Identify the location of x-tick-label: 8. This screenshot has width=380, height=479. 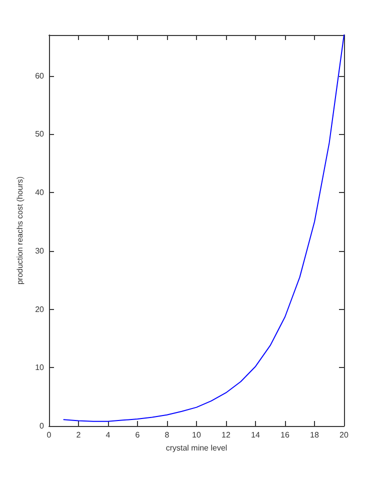
(167, 435).